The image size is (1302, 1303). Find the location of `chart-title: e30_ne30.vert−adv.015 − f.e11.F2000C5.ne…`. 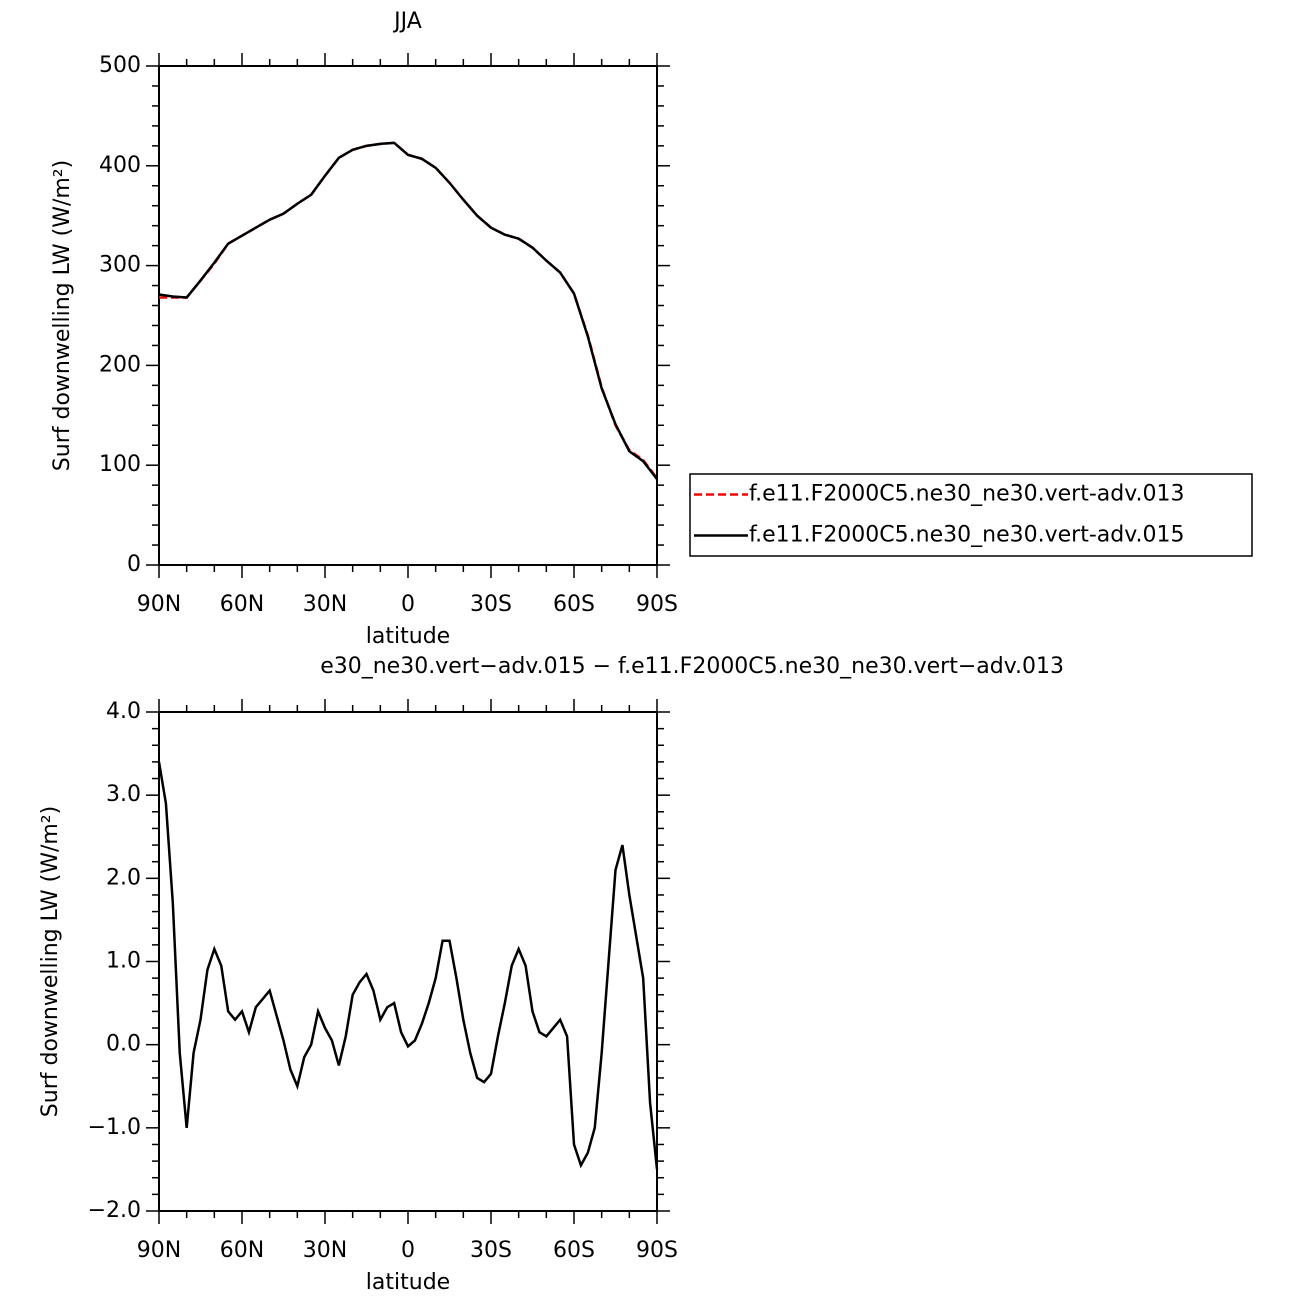

chart-title: e30_ne30.vert−adv.015 − f.e11.F2000C5.ne… is located at coordinates (692, 666).